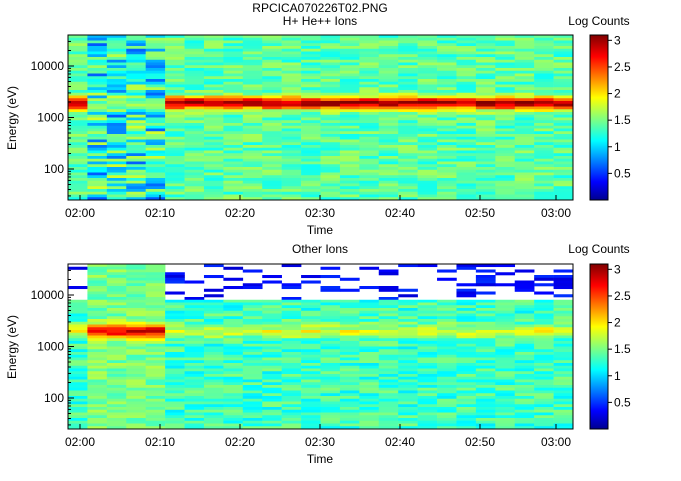 This screenshot has height=481, width=681. I want to click on colorbar-label: Log Counts, so click(598, 21).